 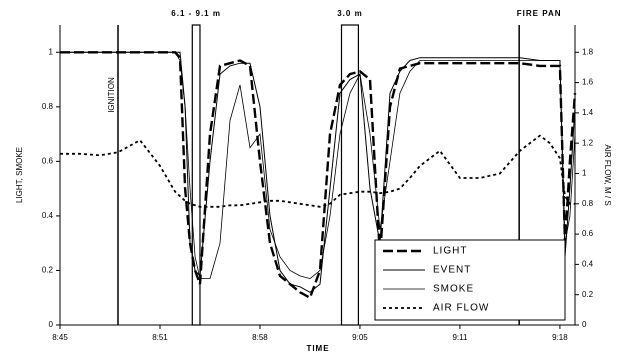 I want to click on y-tick-label: 0.2, so click(x=48, y=270).